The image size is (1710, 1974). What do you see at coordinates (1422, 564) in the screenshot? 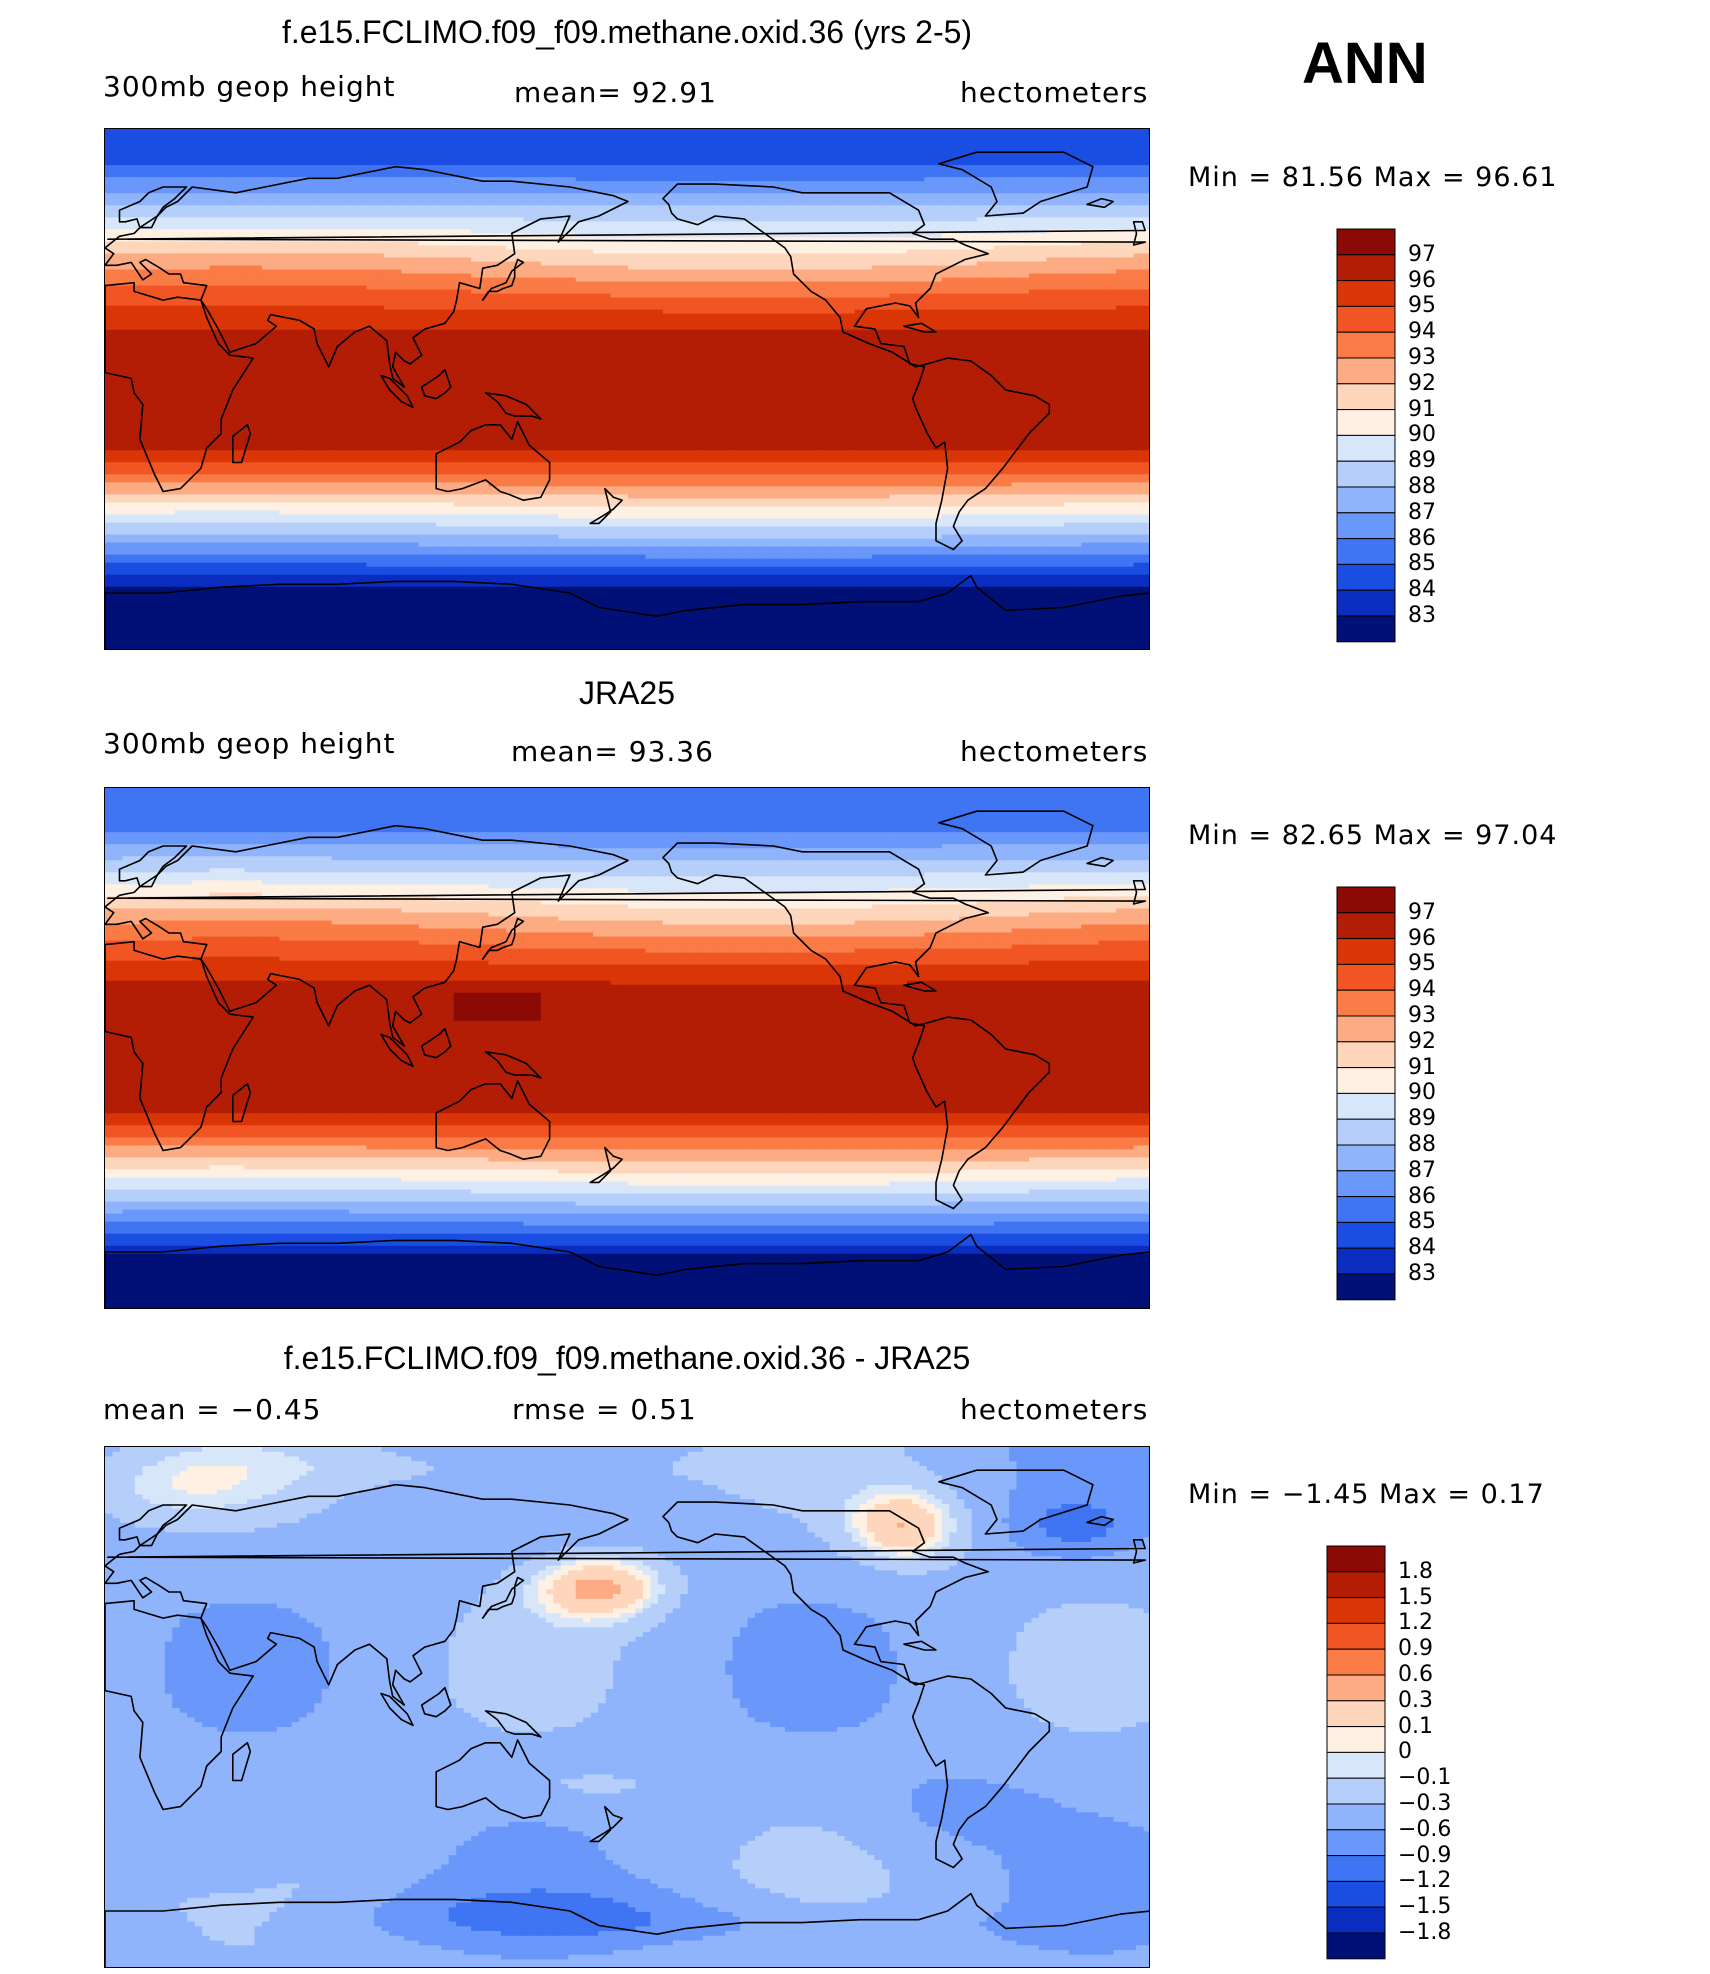
I see `colorbar-label: 85` at bounding box center [1422, 564].